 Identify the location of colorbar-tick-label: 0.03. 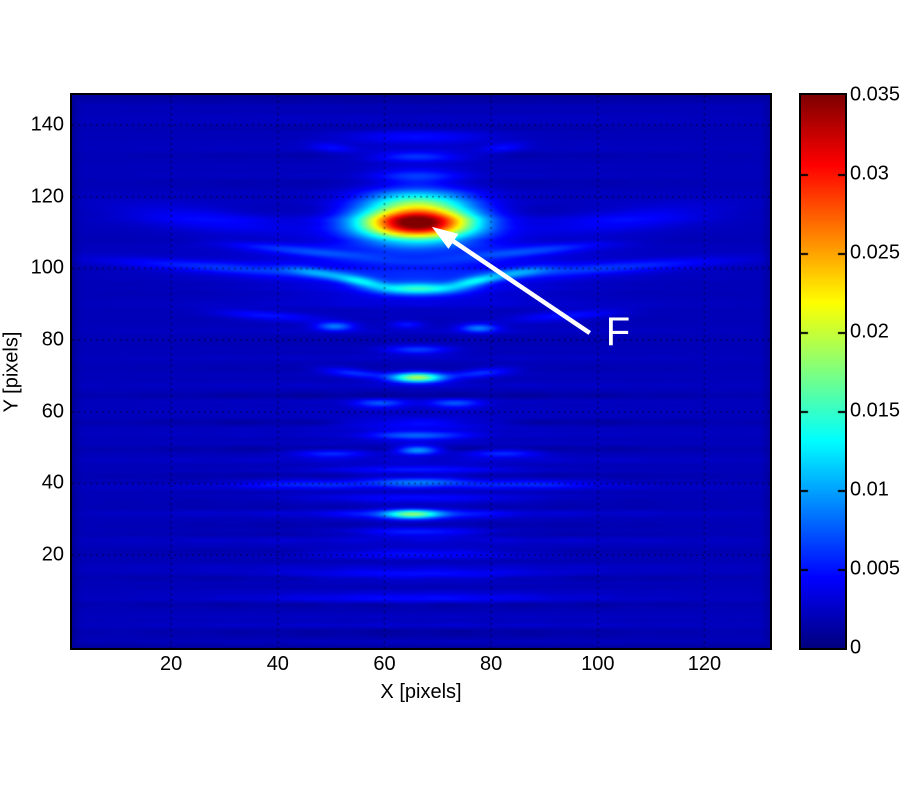
(869, 173).